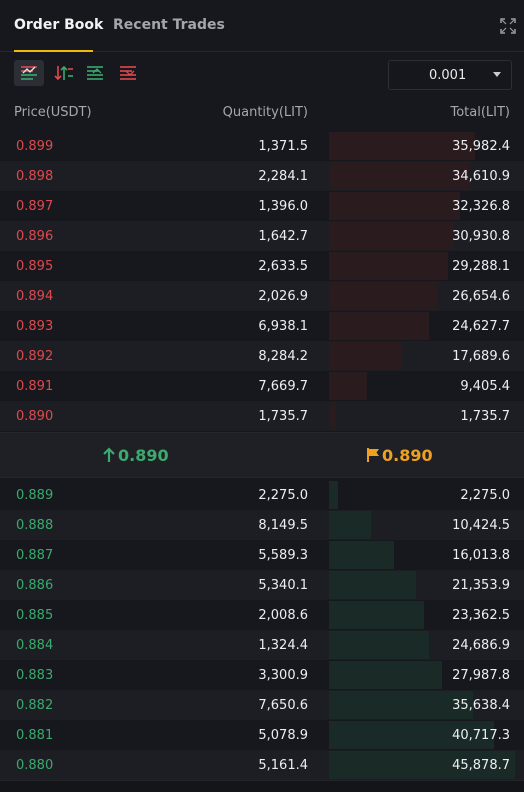  I want to click on precision-select: 0.001, so click(450, 75).